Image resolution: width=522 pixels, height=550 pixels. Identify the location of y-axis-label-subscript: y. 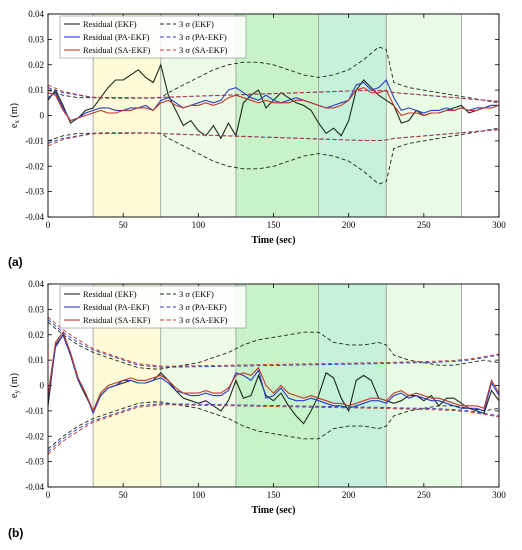
(17, 392).